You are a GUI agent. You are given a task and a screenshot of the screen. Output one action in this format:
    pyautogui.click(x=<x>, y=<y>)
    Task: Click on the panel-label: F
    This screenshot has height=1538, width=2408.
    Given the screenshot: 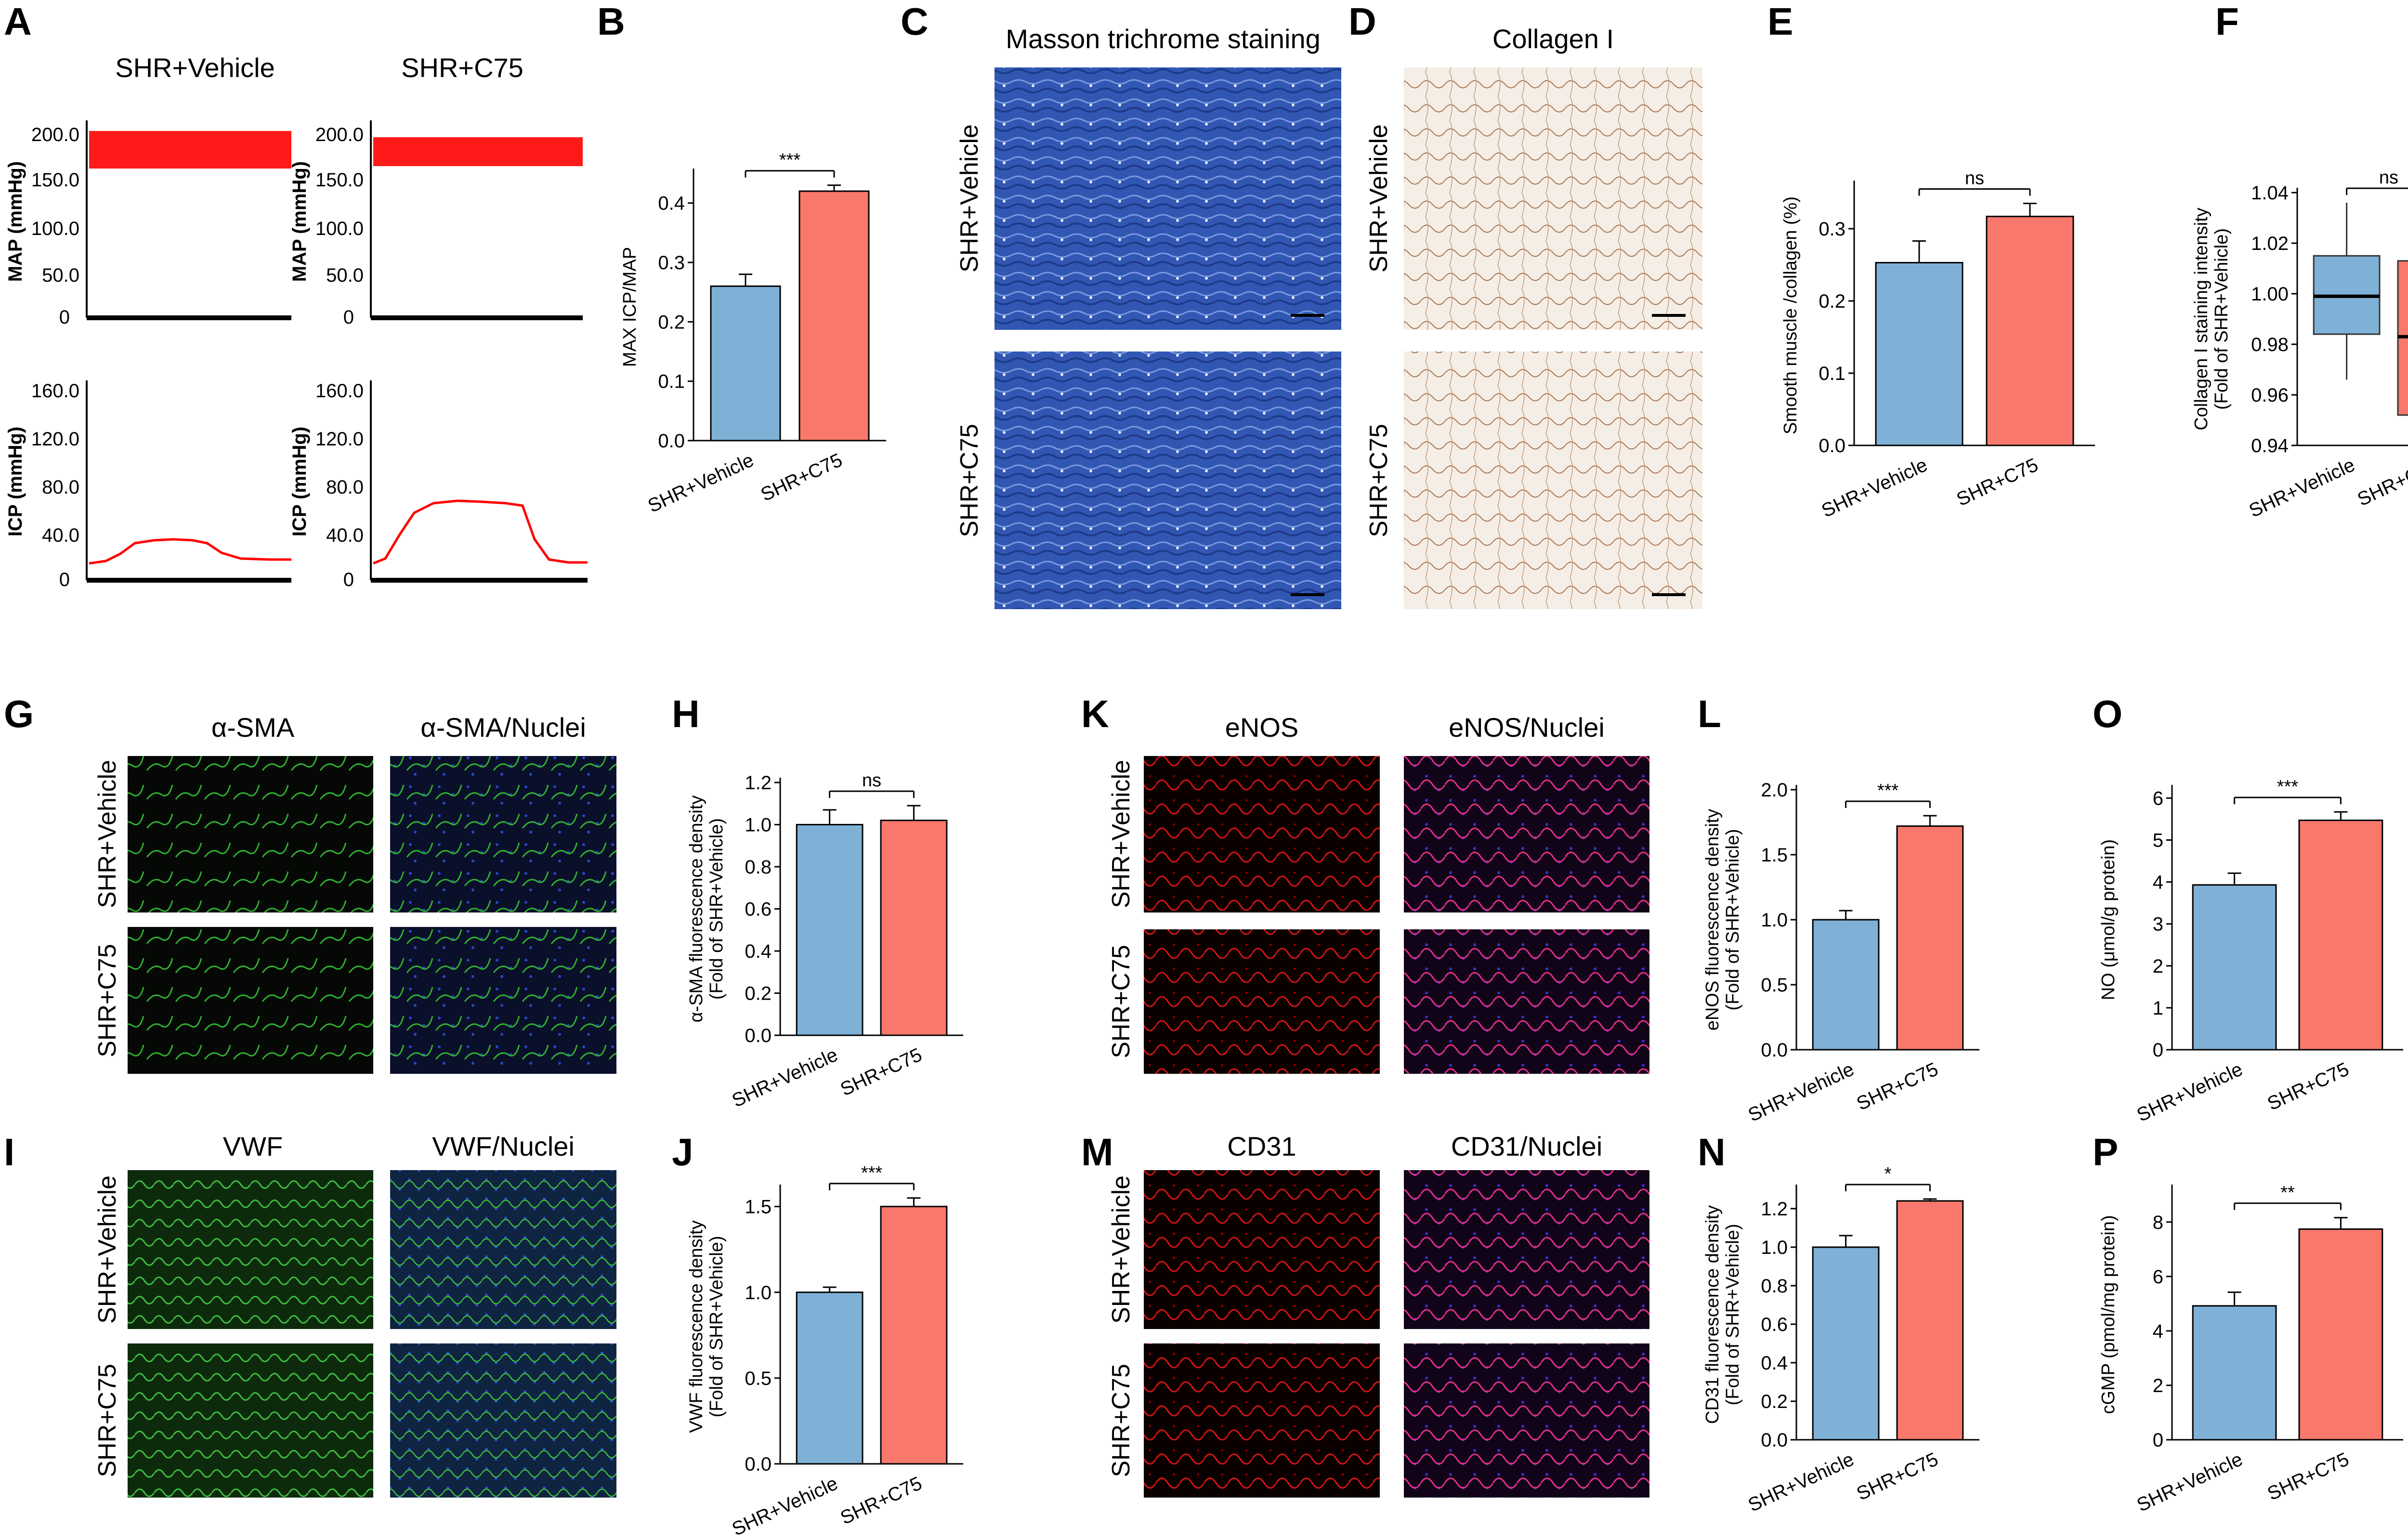 What is the action you would take?
    pyautogui.click(x=2227, y=21)
    